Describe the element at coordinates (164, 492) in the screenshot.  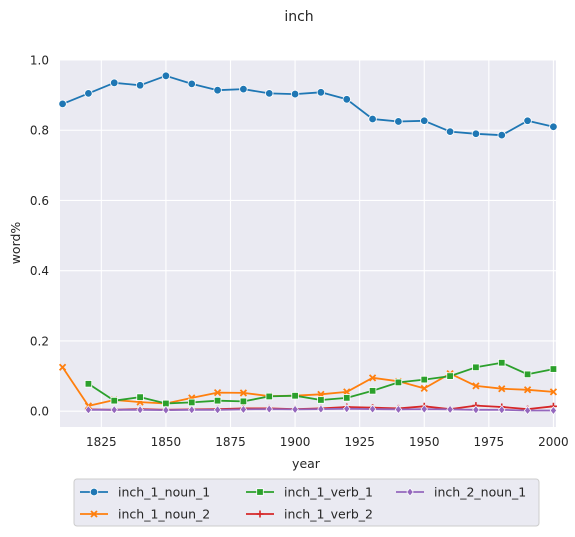
I see `legend-label: inch_1_noun_1` at that location.